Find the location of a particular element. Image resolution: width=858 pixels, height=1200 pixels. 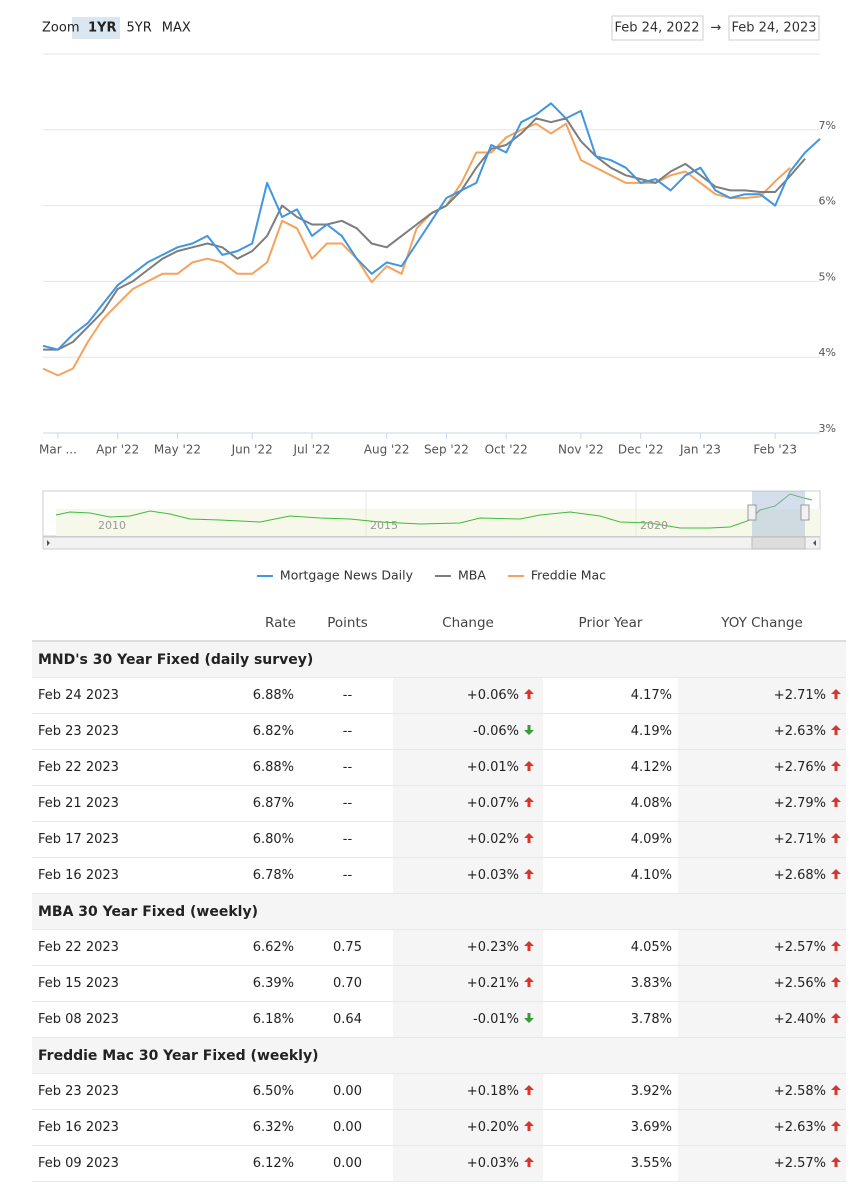

cell: Feb 23 2023 is located at coordinates (132, 1091).